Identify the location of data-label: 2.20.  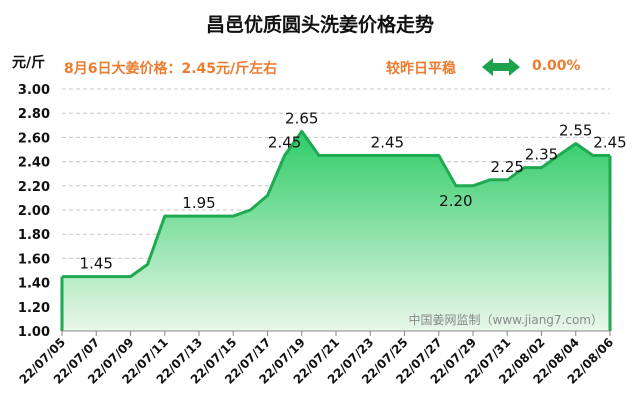
(455, 201).